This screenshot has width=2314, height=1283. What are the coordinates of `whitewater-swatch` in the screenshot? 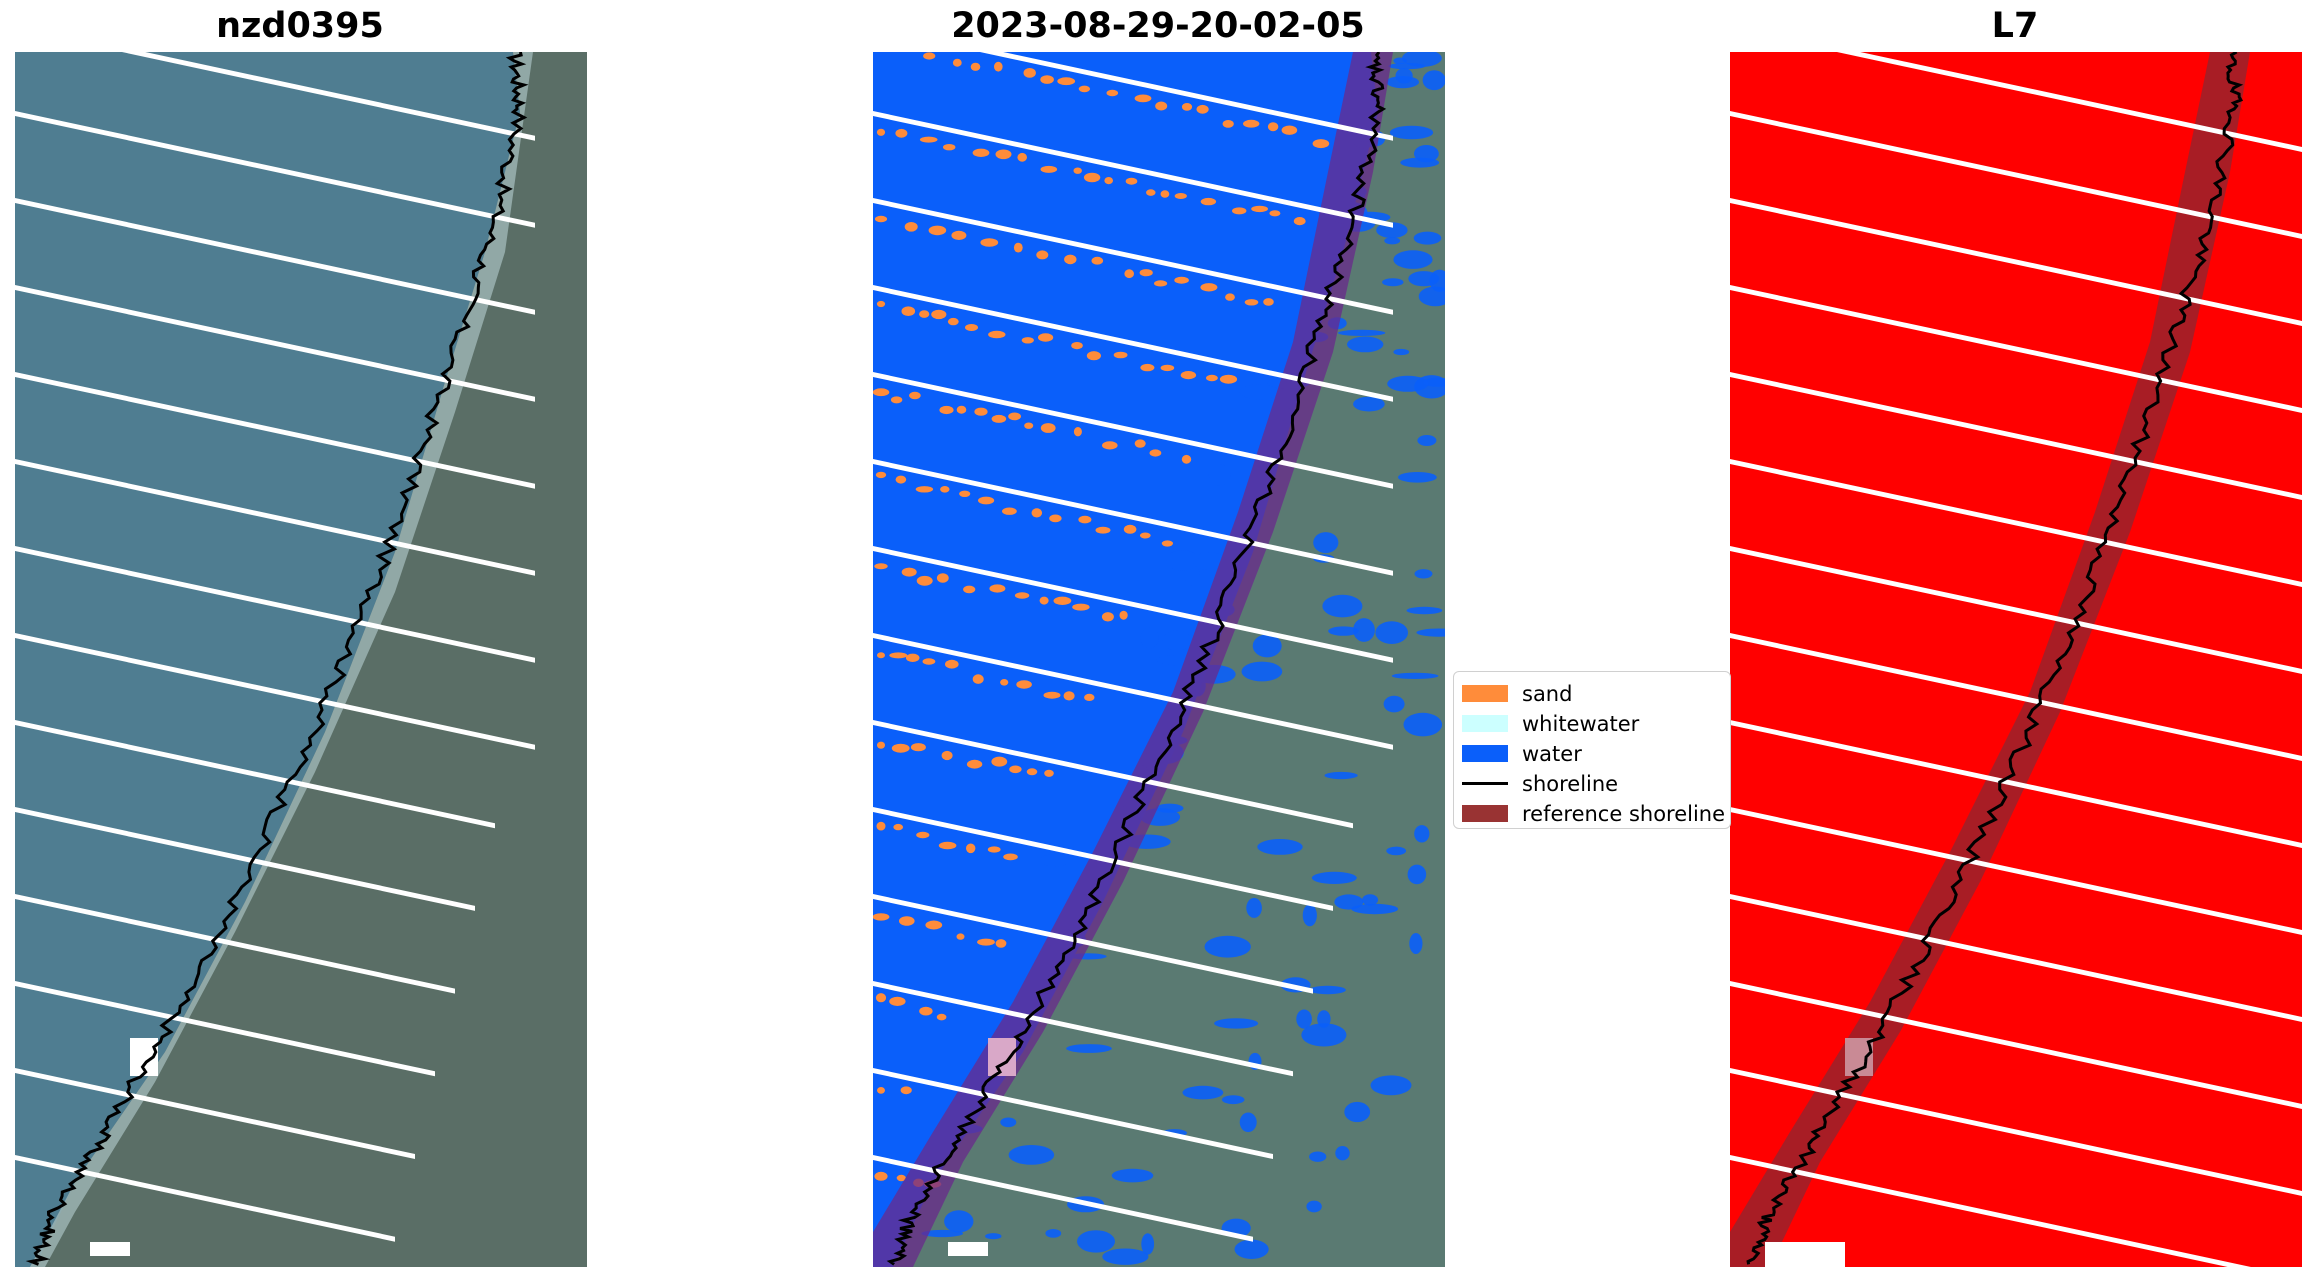 It's located at (1485, 723).